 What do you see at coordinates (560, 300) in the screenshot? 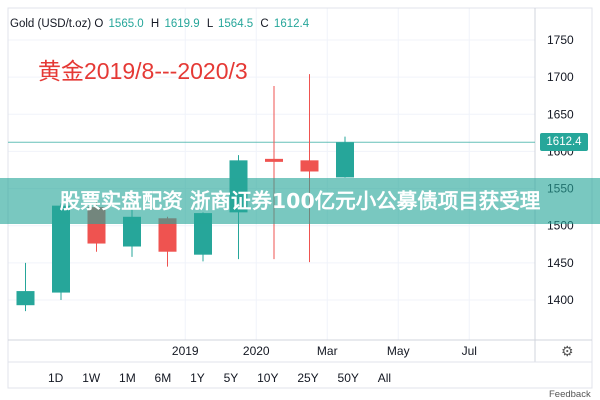
I see `y-tick-label: 1400` at bounding box center [560, 300].